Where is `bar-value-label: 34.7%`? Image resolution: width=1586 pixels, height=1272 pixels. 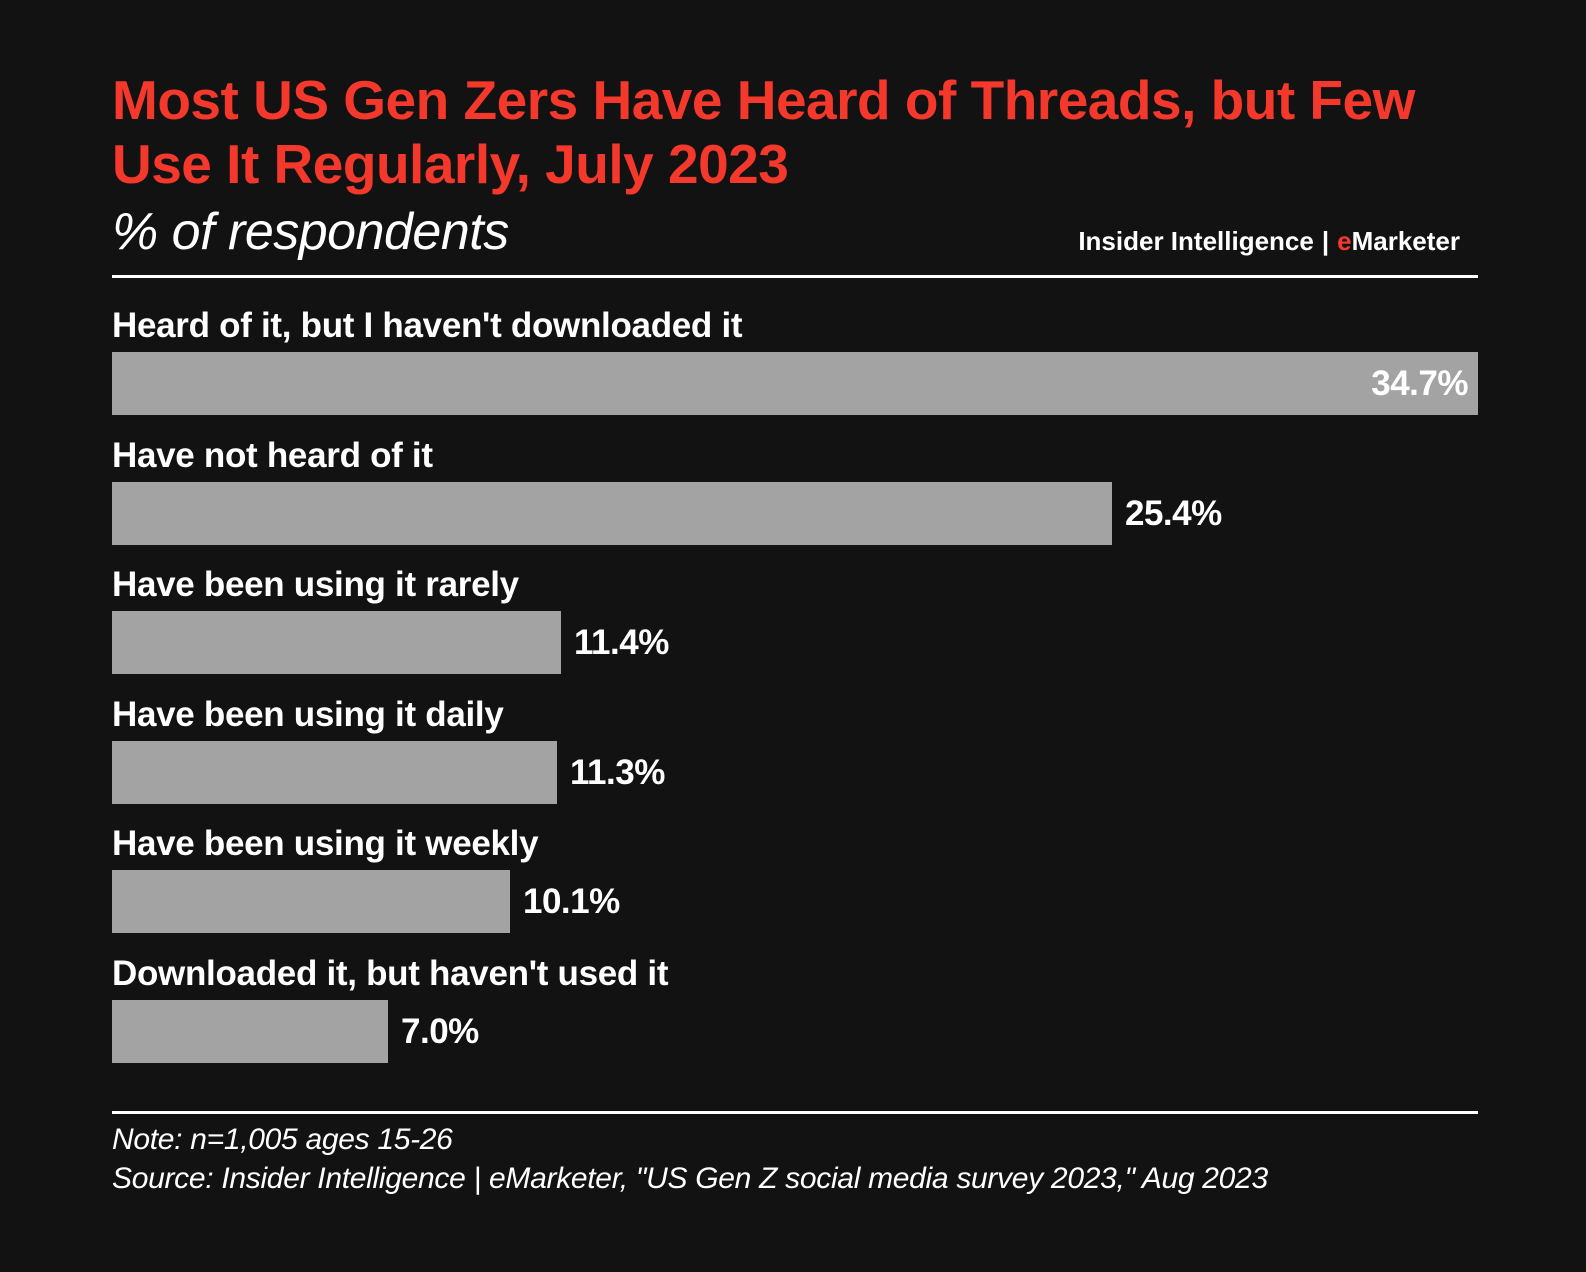
bar-value-label: 34.7% is located at coordinates (1419, 383).